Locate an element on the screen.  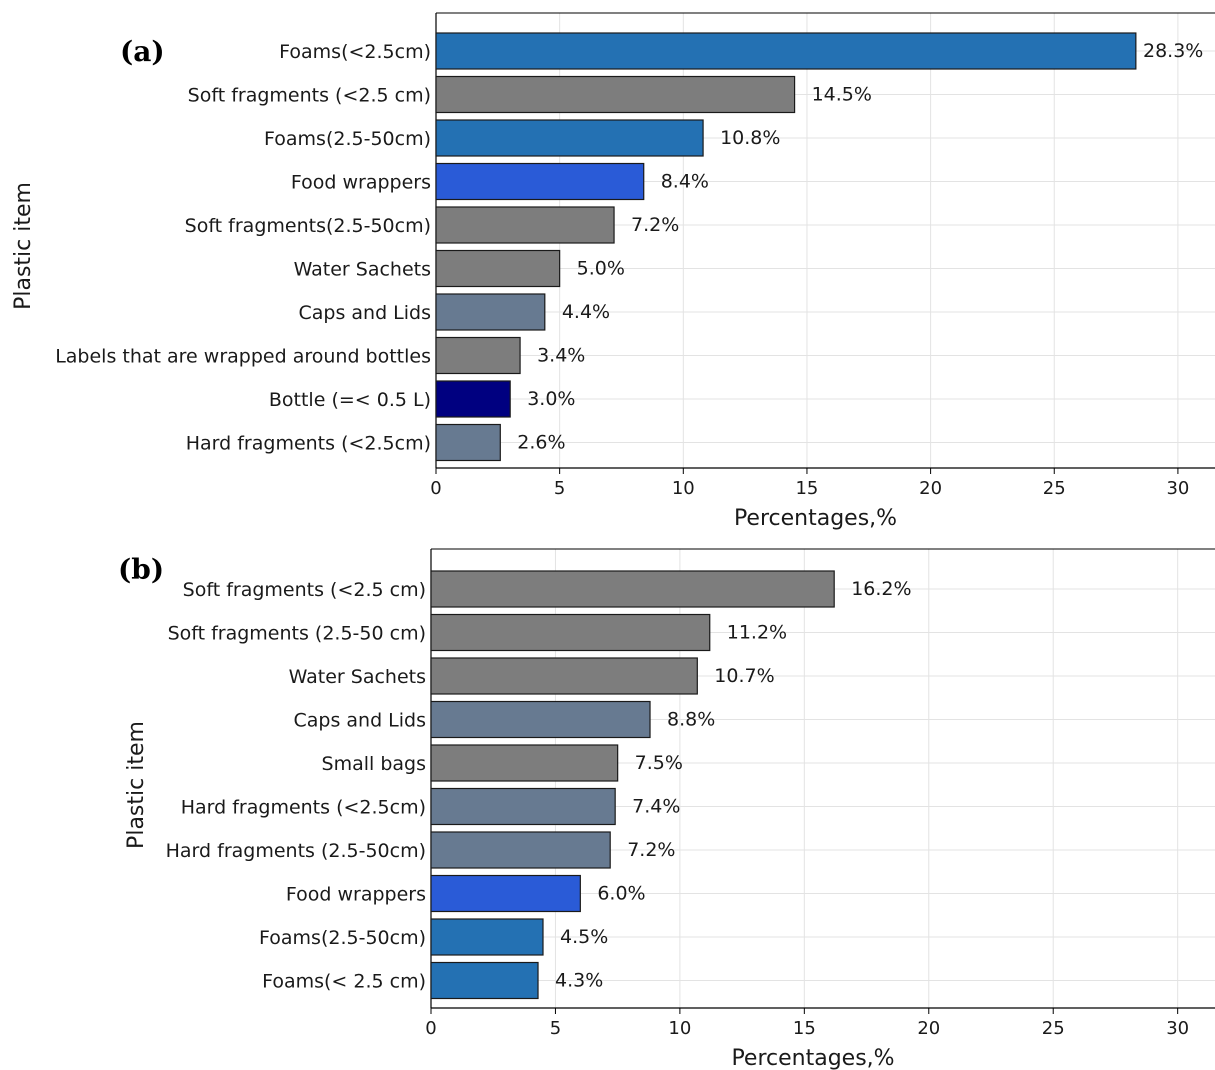
panel-a-category-label-2: Foams(2.5-50cm) is located at coordinates (347, 139).